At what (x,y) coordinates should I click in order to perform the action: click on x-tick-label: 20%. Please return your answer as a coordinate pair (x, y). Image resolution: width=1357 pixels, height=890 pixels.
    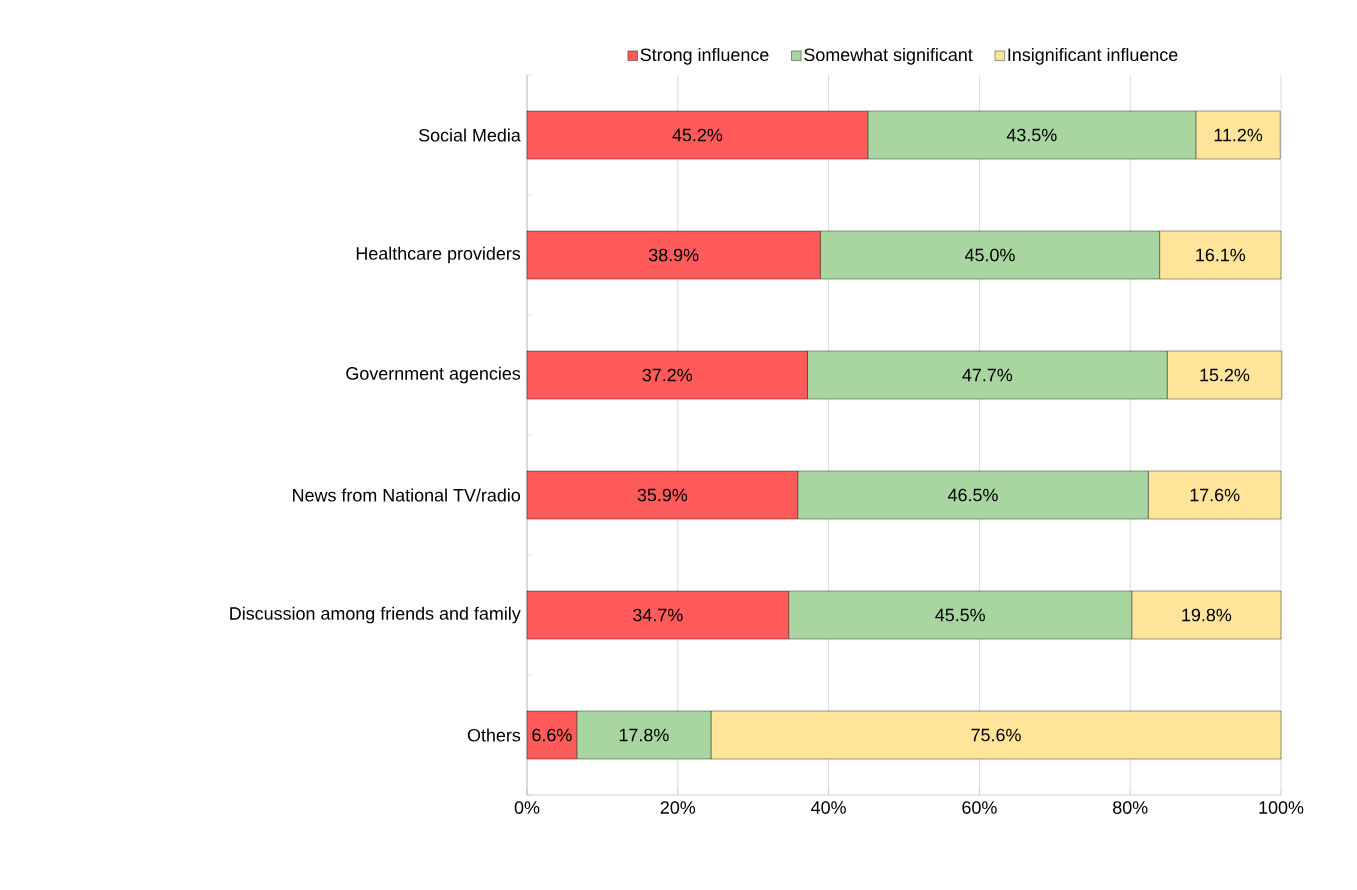
    Looking at the image, I should click on (678, 807).